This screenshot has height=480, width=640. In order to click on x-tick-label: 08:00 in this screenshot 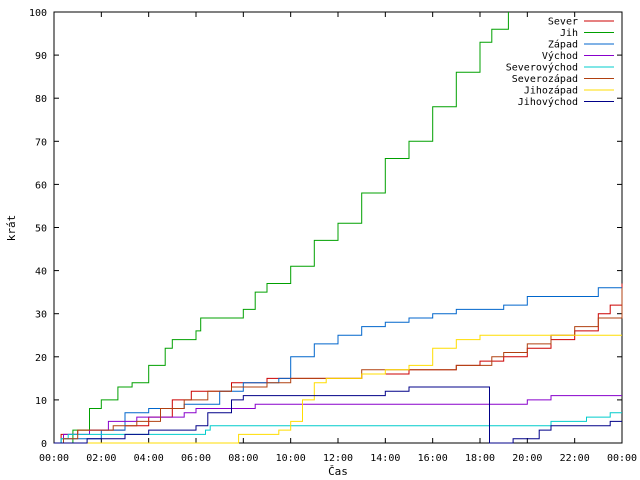, I will do `click(243, 458)`.